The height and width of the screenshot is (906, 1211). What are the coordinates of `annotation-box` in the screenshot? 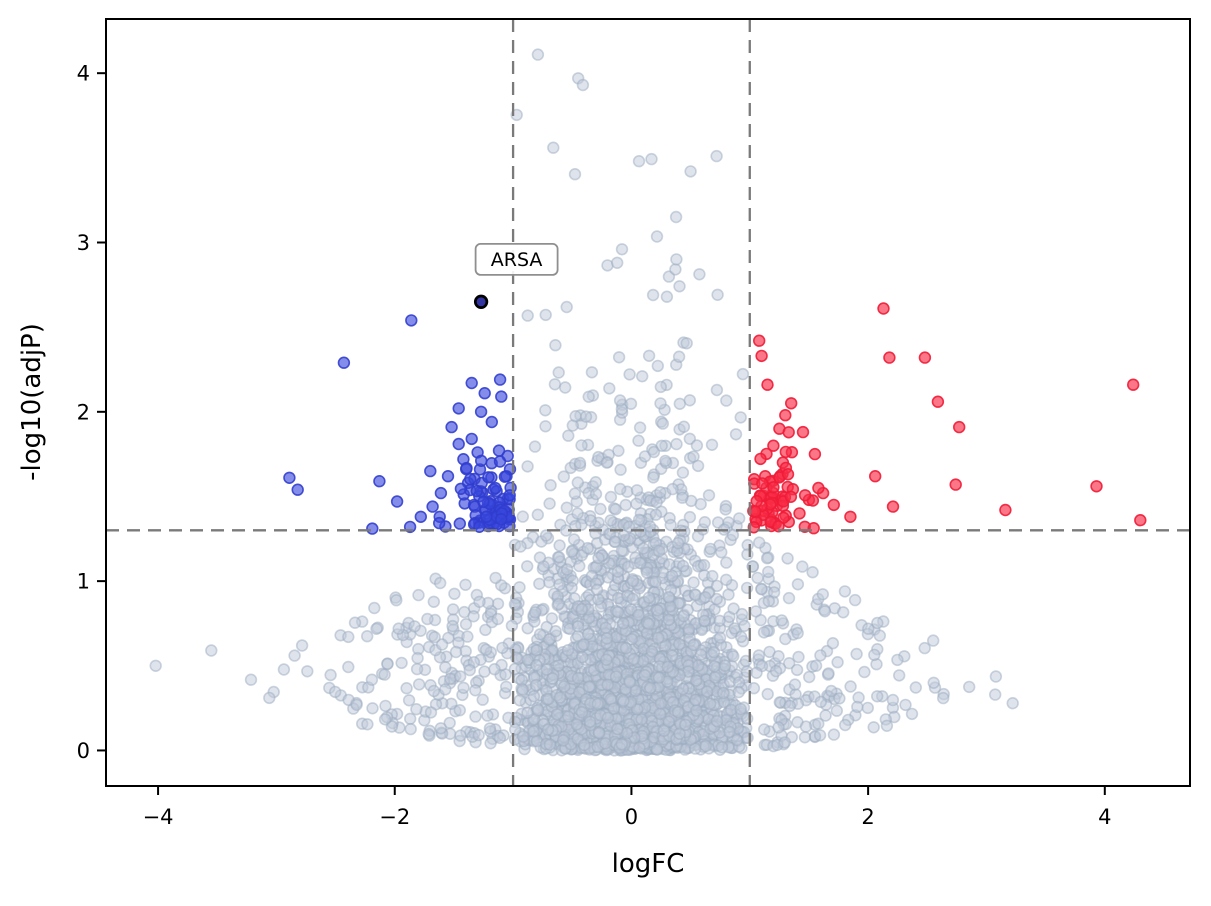 It's located at (516, 259).